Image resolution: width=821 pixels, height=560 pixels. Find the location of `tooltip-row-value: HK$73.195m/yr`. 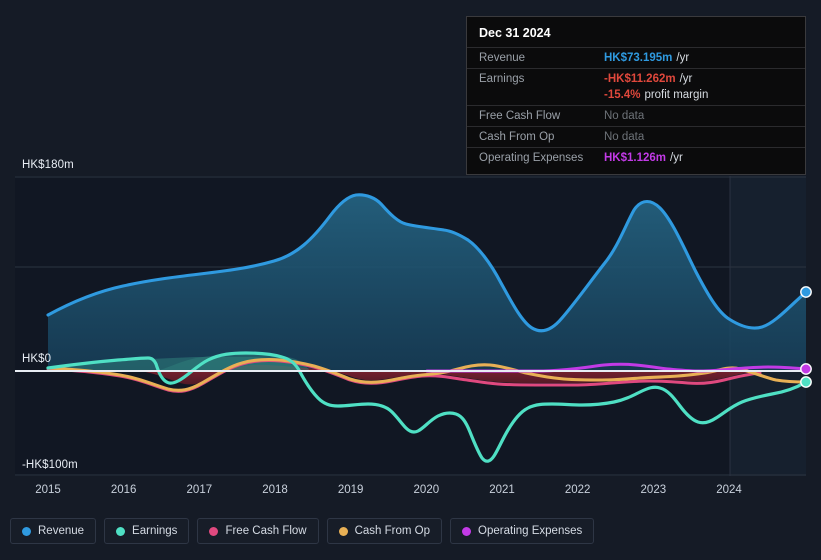

tooltip-row-value: HK$73.195m/yr is located at coordinates (646, 58).